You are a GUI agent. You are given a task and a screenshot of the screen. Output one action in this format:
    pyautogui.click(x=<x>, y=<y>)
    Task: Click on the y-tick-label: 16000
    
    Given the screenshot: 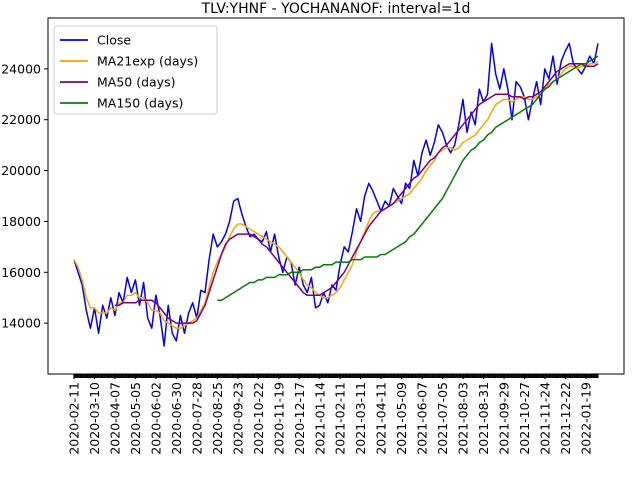 What is the action you would take?
    pyautogui.click(x=21, y=272)
    